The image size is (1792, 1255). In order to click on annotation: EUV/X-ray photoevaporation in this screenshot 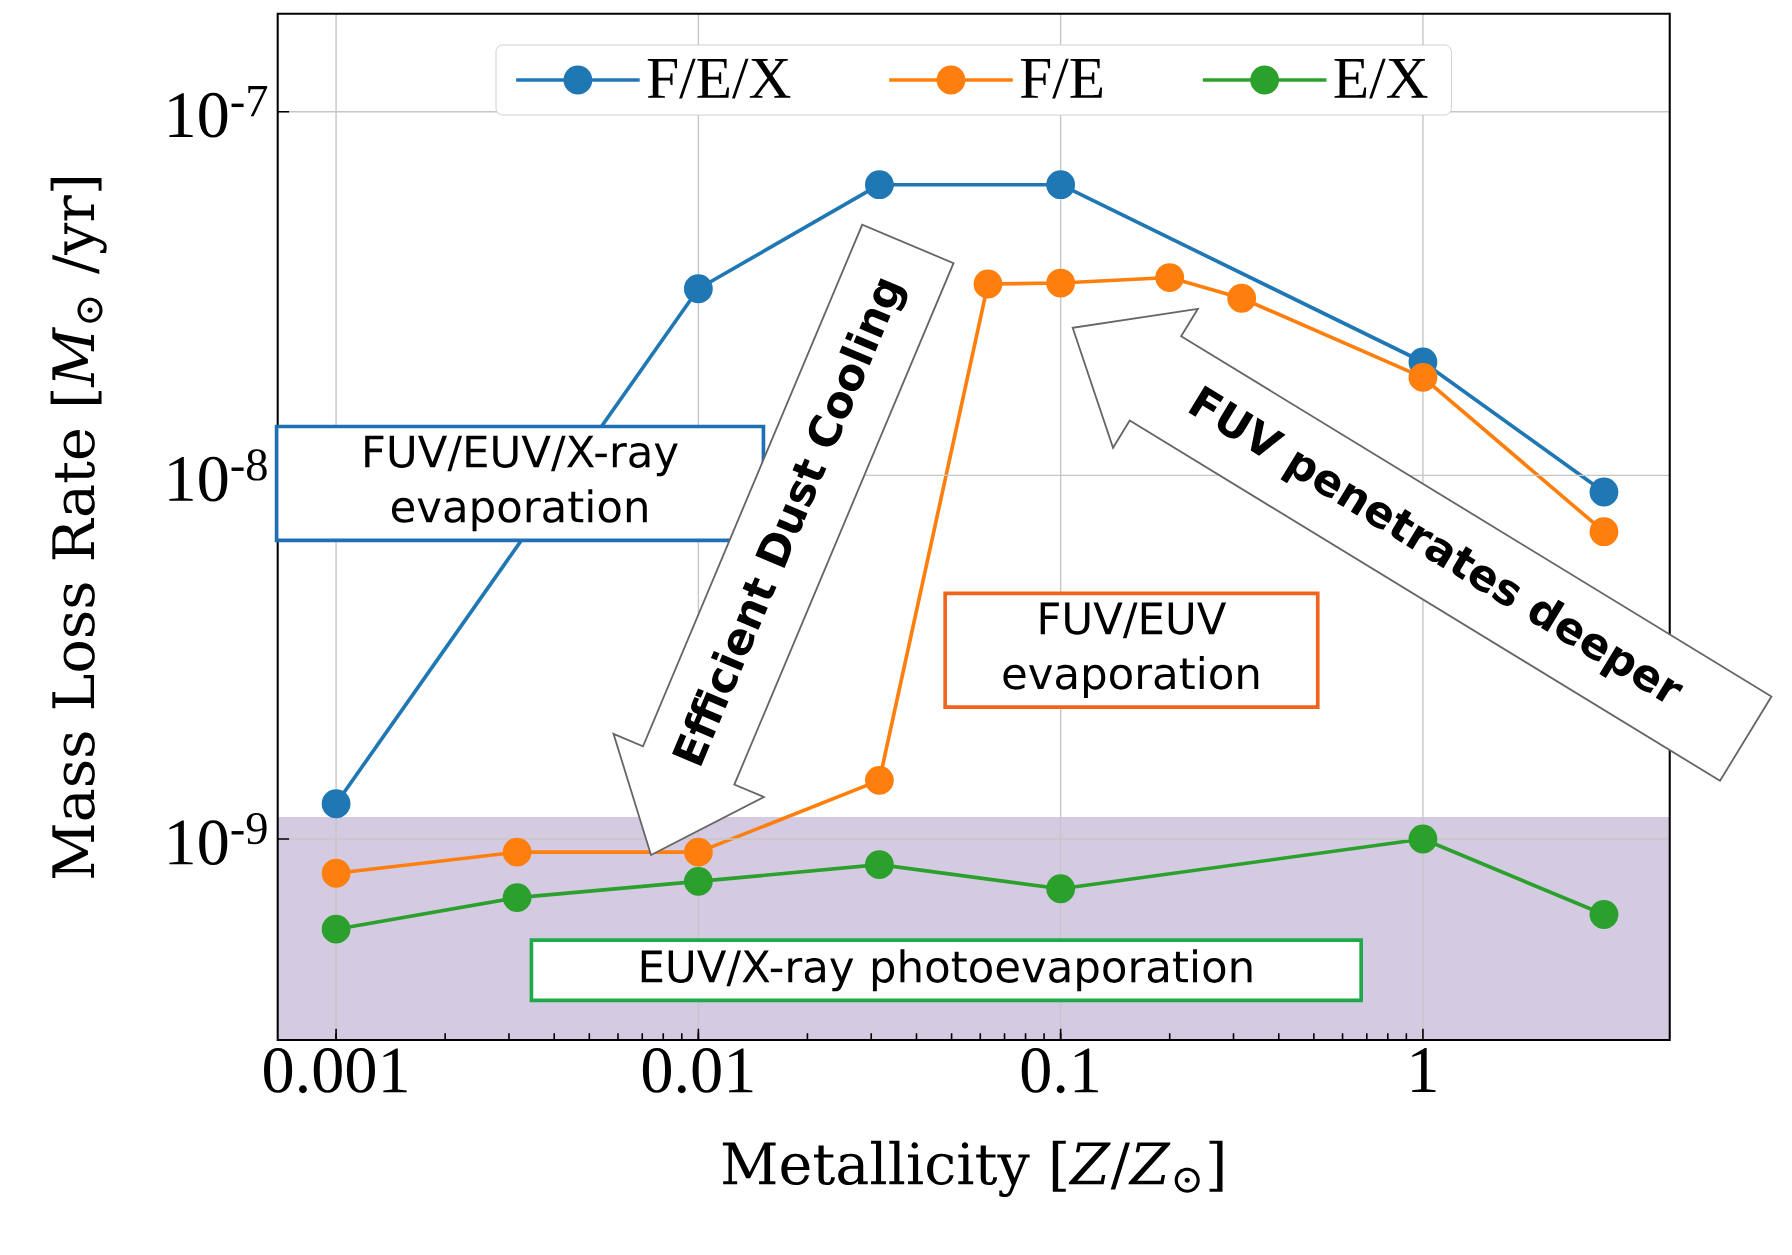, I will do `click(946, 970)`.